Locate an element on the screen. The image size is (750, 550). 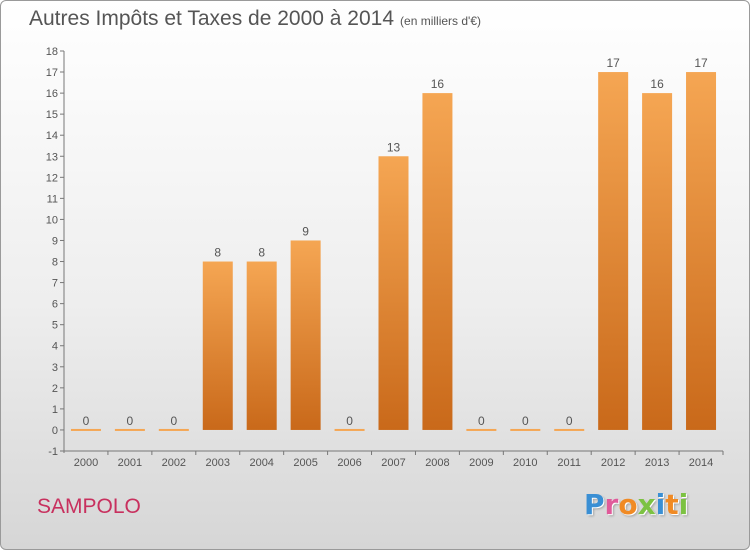
y-tick-label: 10 is located at coordinates (52, 220).